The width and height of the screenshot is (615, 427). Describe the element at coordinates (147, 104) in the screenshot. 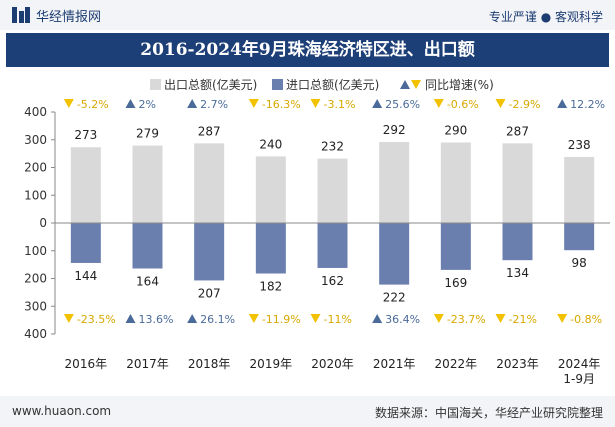

I see `growth-label-export: 2%` at that location.